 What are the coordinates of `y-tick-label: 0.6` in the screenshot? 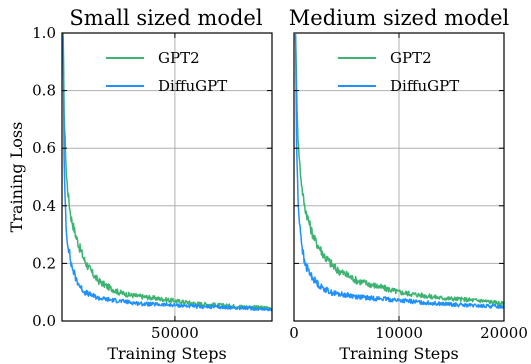 It's located at (44, 148).